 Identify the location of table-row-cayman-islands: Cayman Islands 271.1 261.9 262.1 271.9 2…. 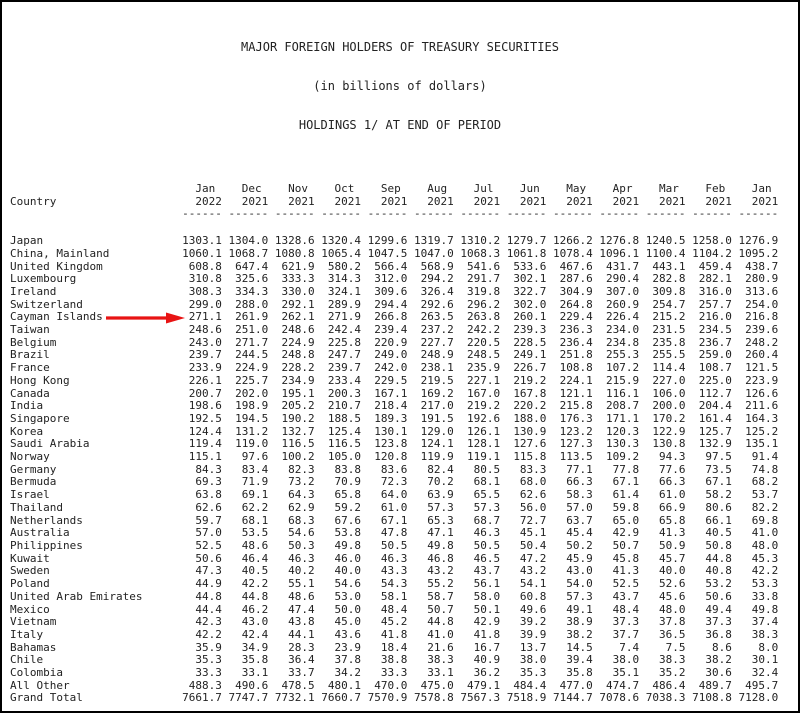
(394, 317).